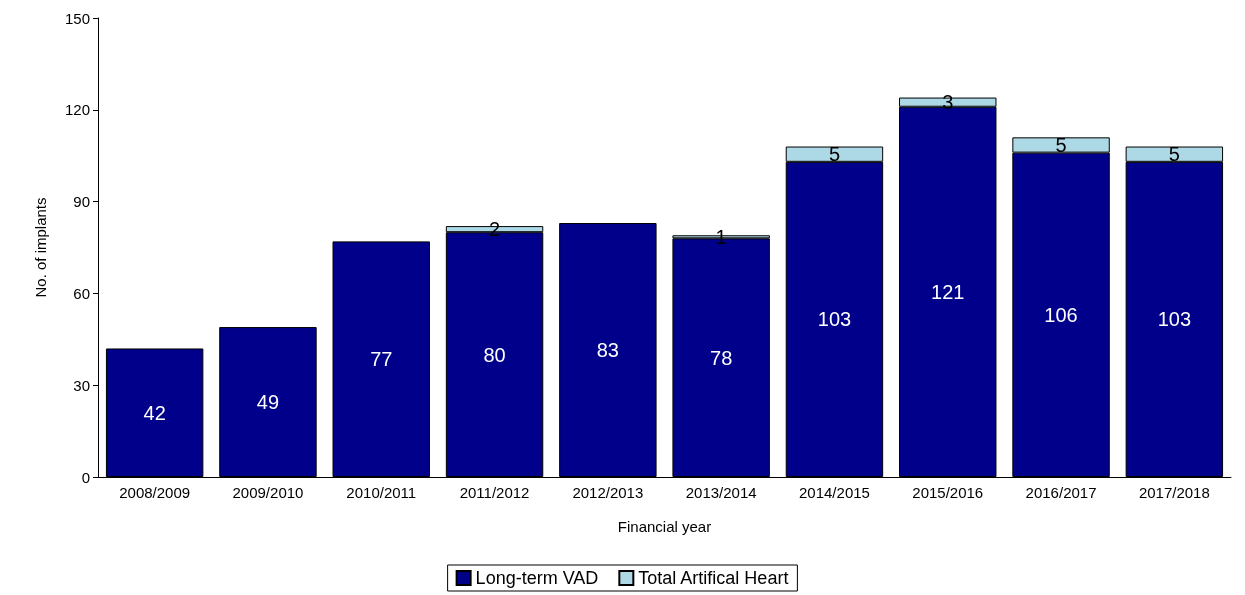 This screenshot has width=1245, height=595. What do you see at coordinates (85, 477) in the screenshot?
I see `y-tick-label: 0` at bounding box center [85, 477].